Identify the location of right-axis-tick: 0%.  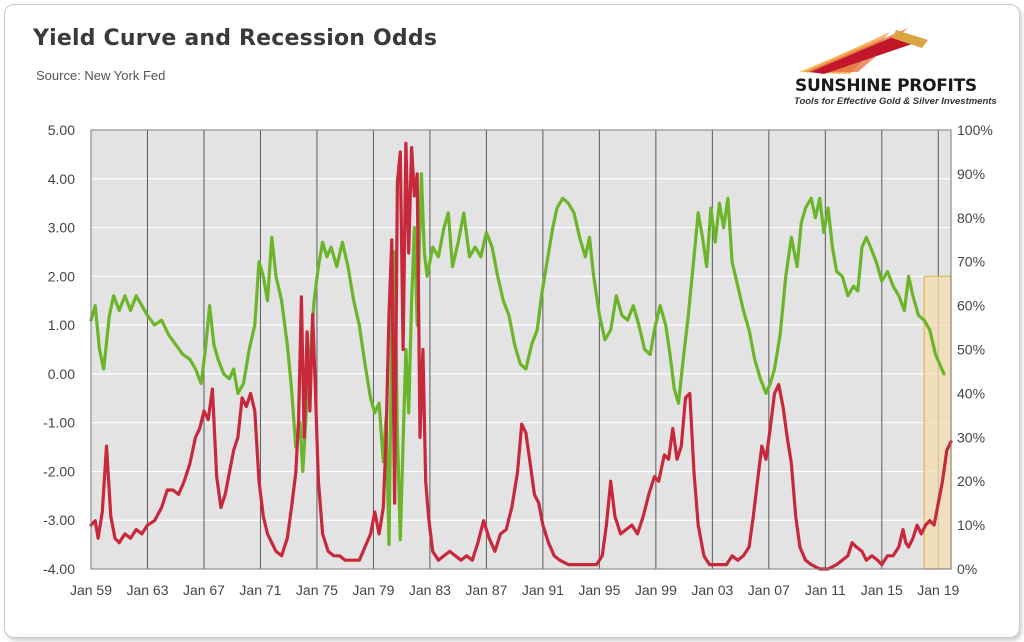
(967, 569).